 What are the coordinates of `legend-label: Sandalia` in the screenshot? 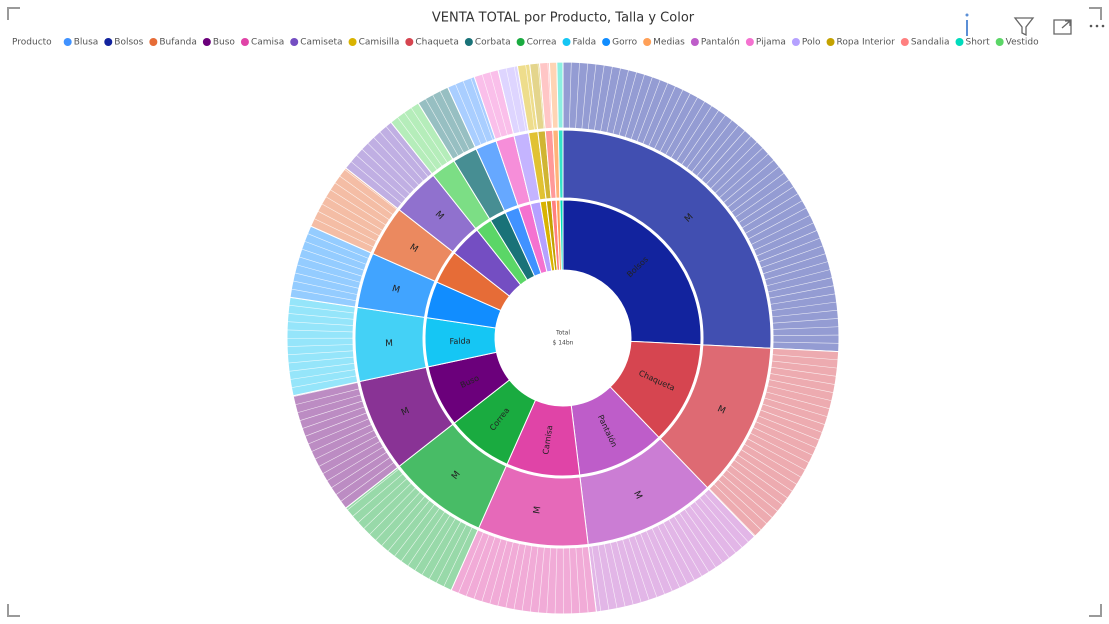 It's located at (930, 43).